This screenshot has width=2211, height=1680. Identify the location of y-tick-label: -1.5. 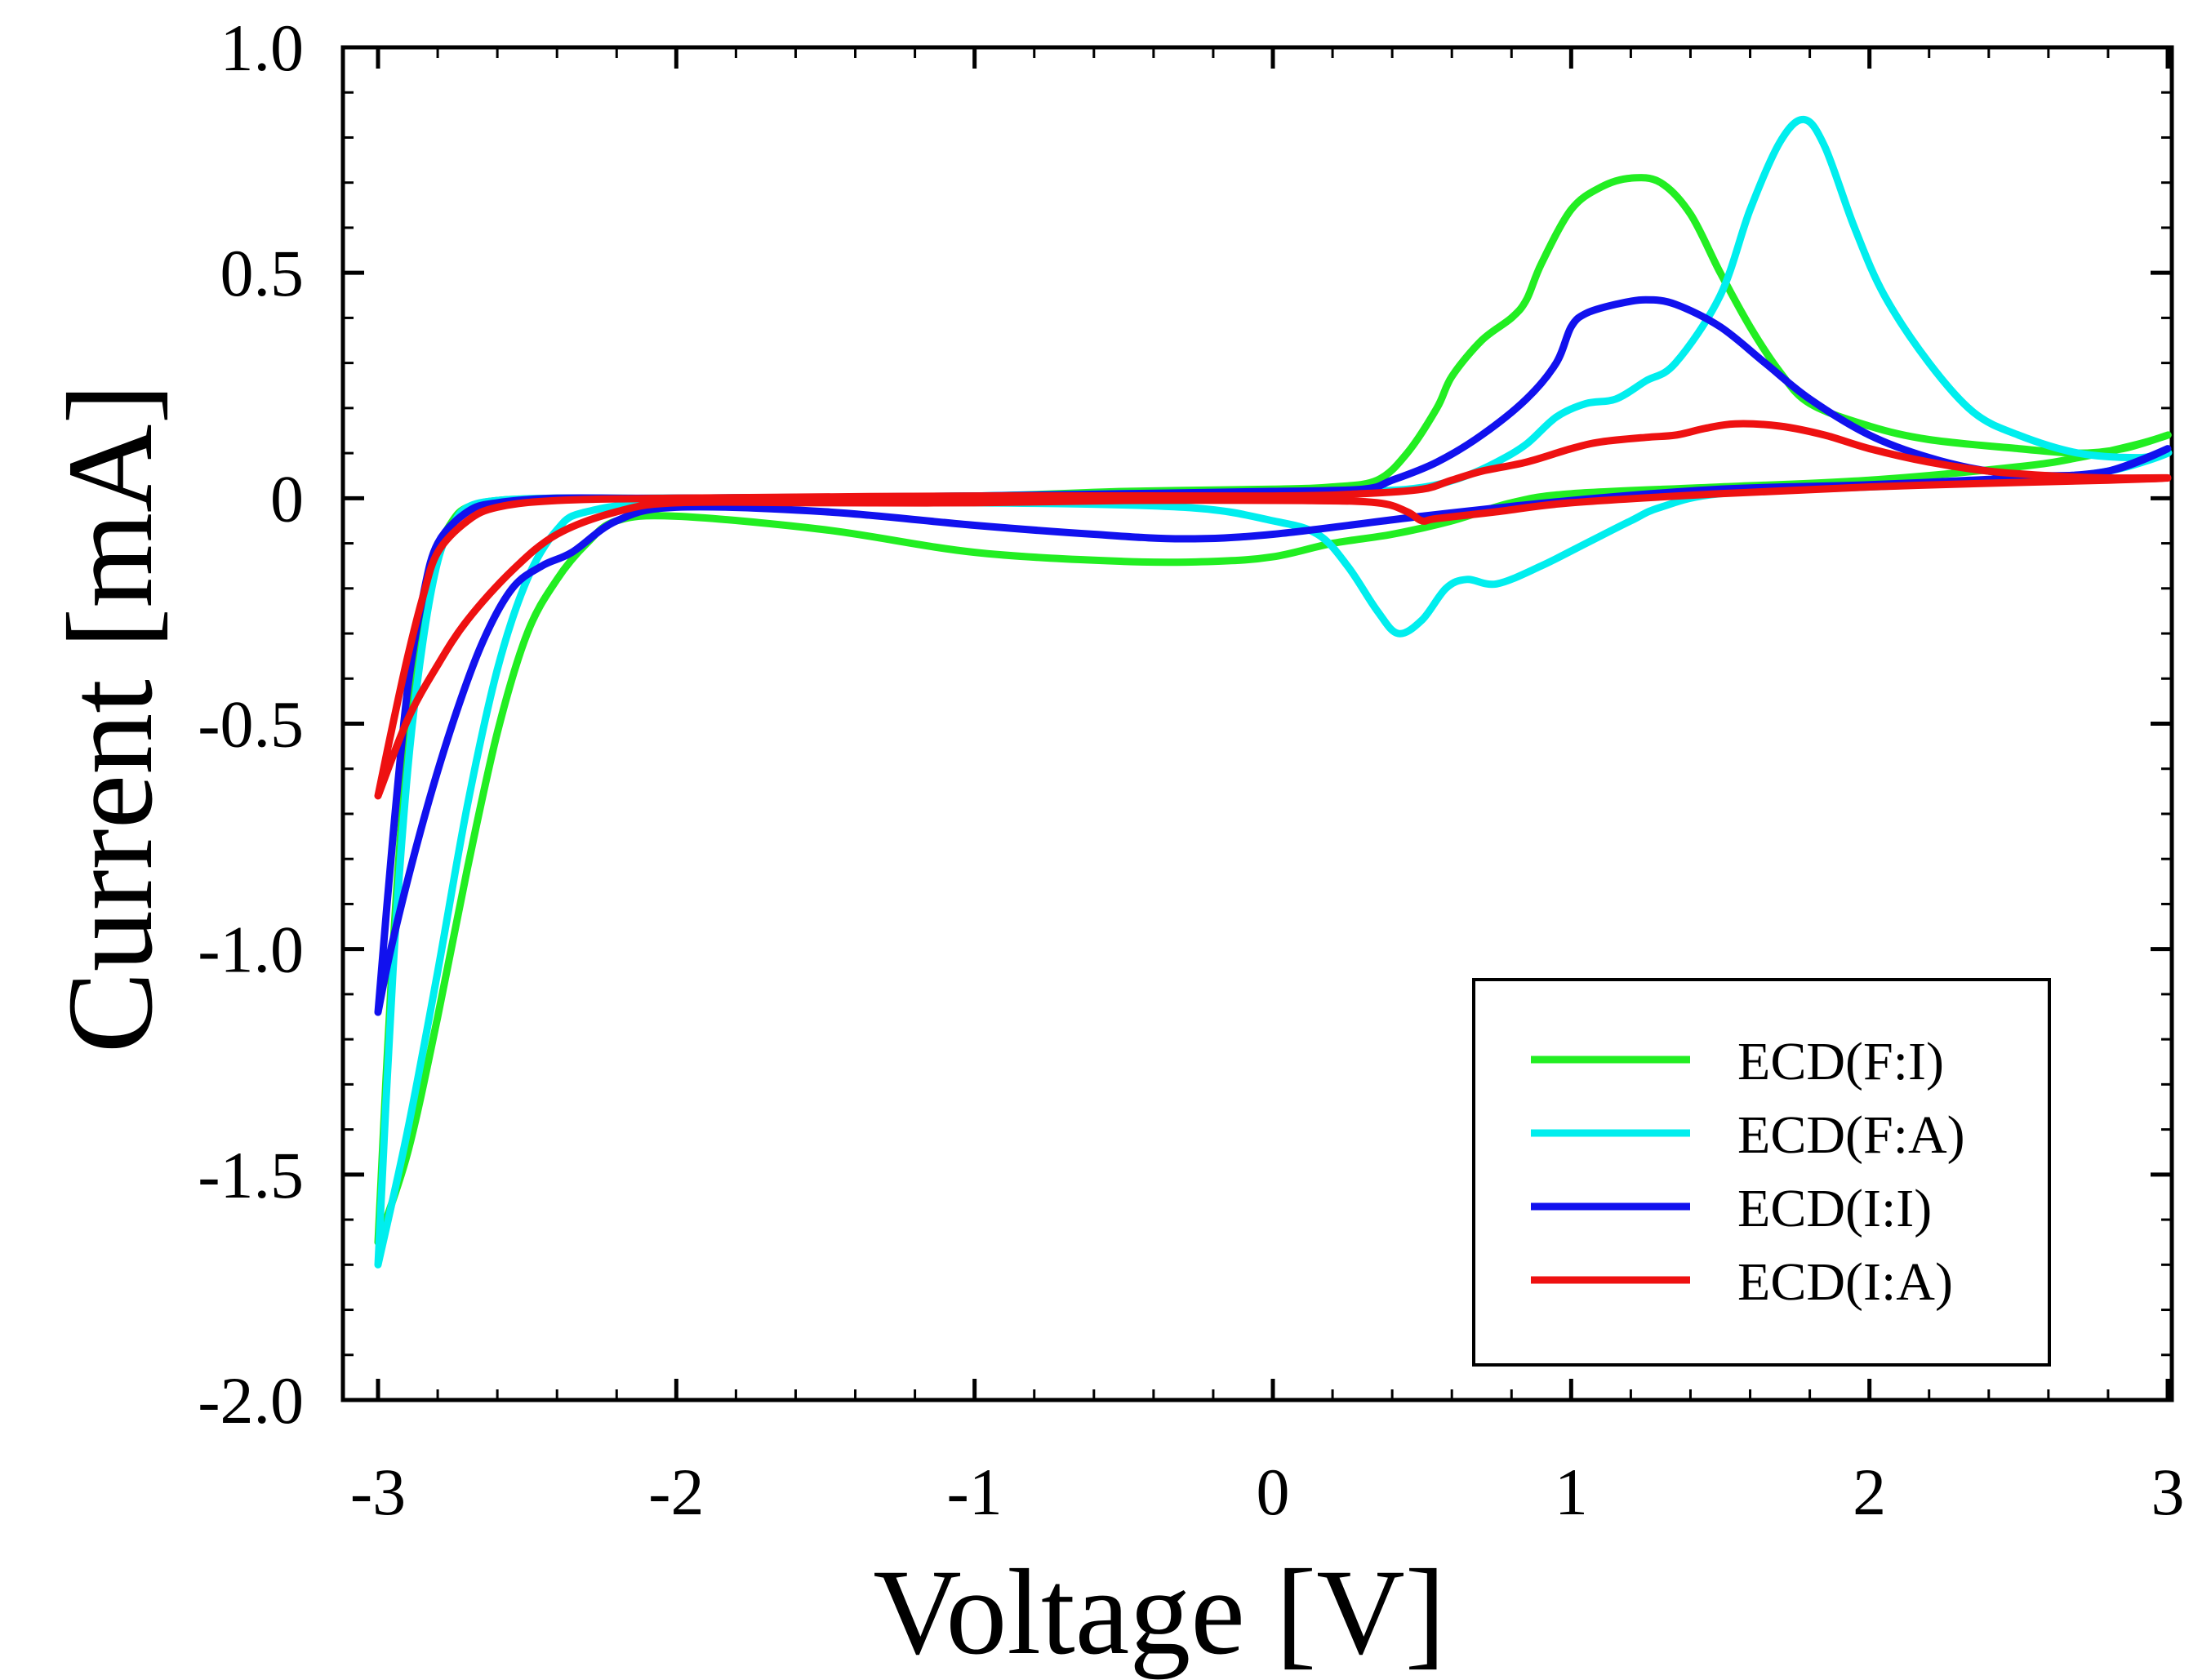
(251, 1175).